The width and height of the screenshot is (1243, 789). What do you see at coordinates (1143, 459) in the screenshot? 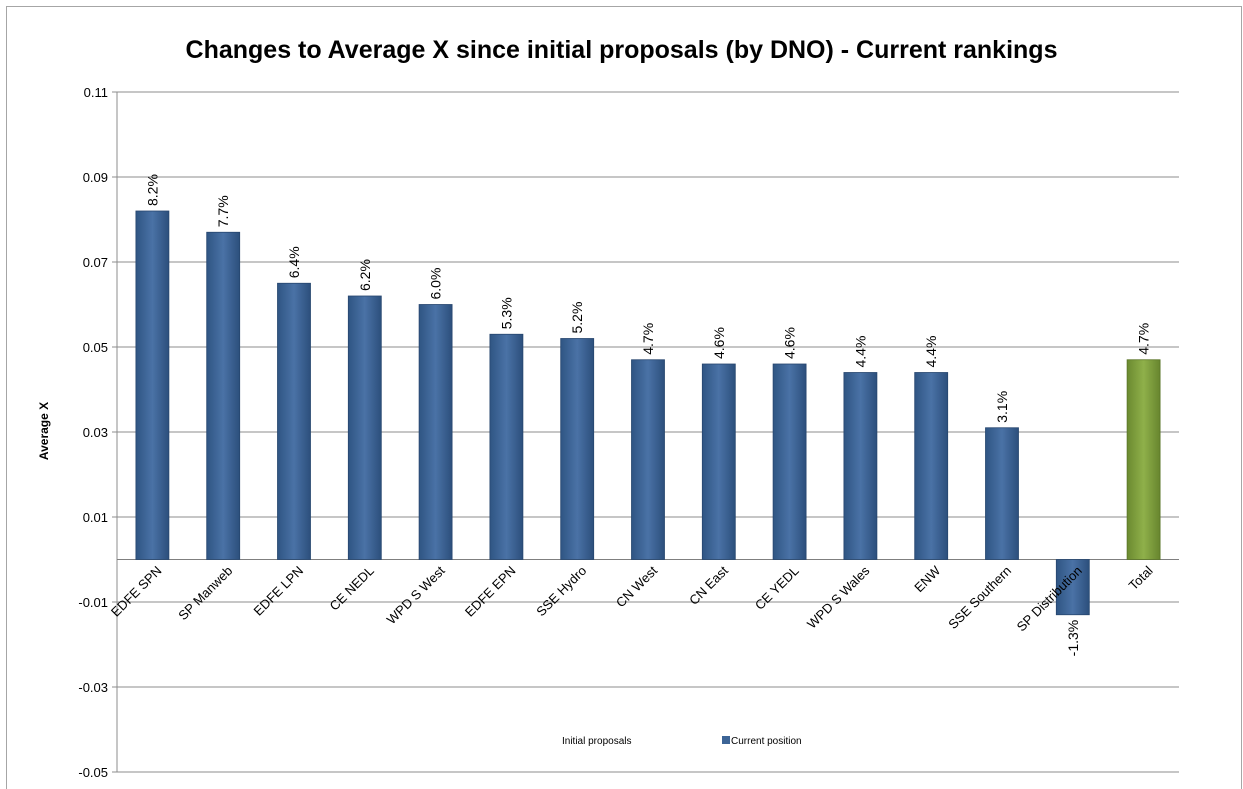
I see `bar-total` at bounding box center [1143, 459].